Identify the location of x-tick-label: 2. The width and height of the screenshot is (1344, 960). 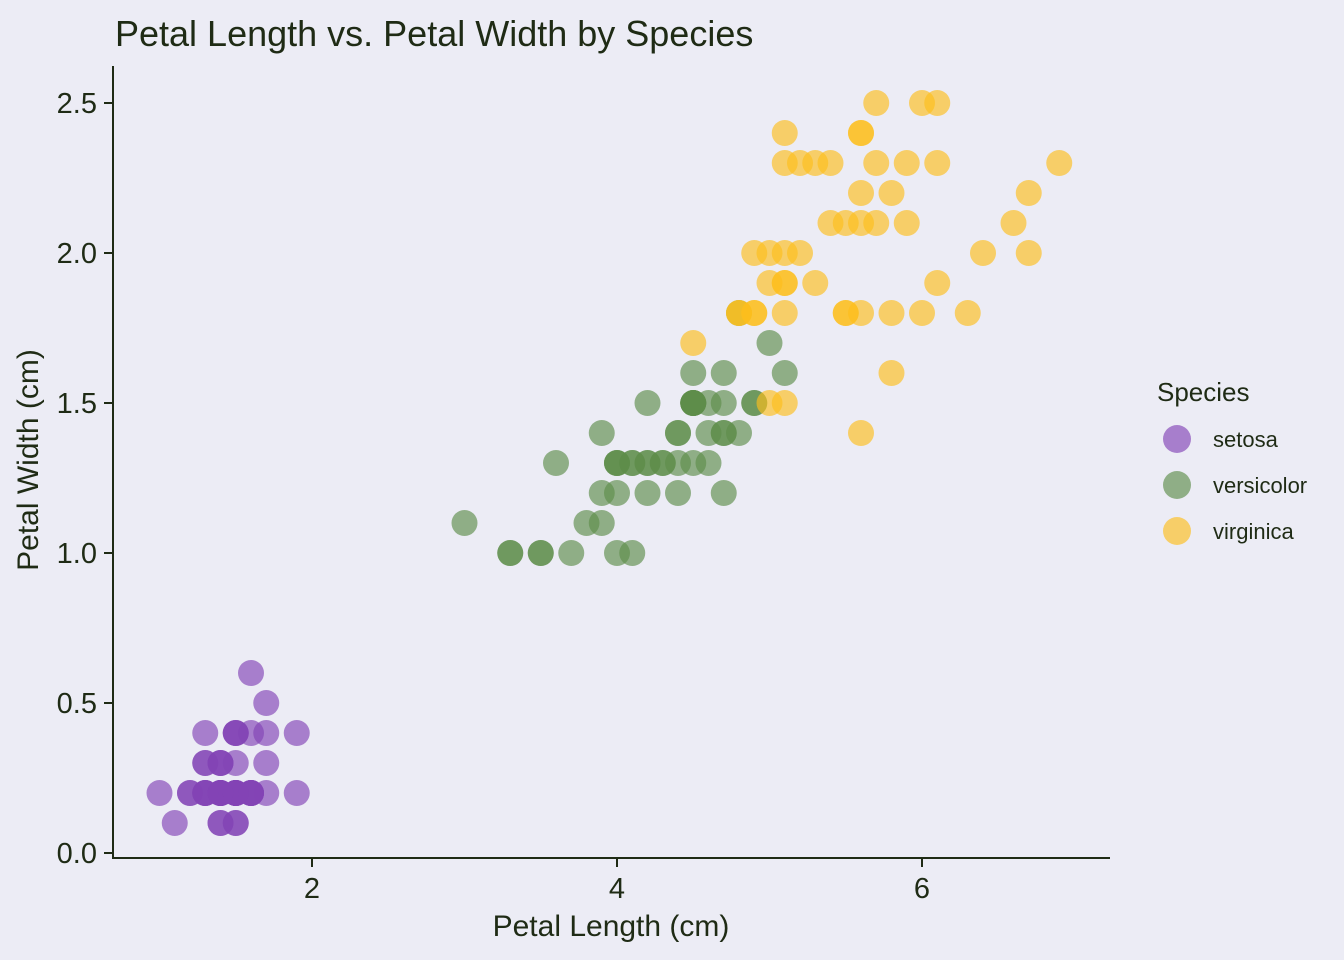
(312, 889).